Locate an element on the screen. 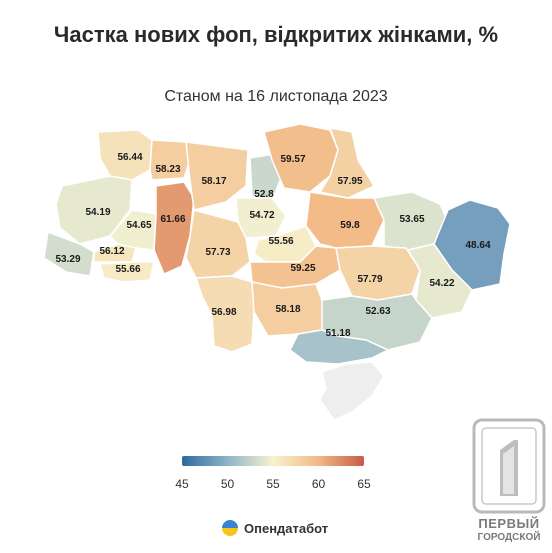 The width and height of the screenshot is (552, 553). region-value-label: 61.66 is located at coordinates (172, 219).